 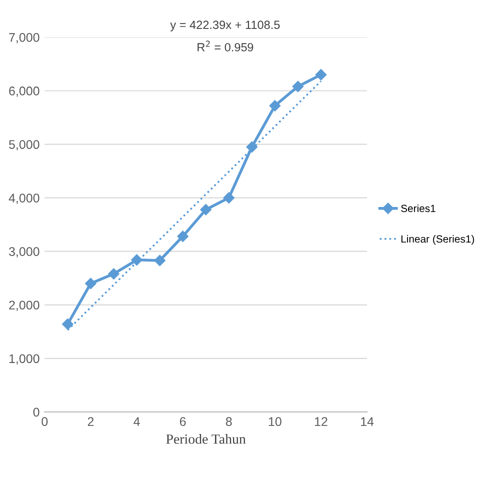 I want to click on x-tick-label: 12, so click(x=321, y=421).